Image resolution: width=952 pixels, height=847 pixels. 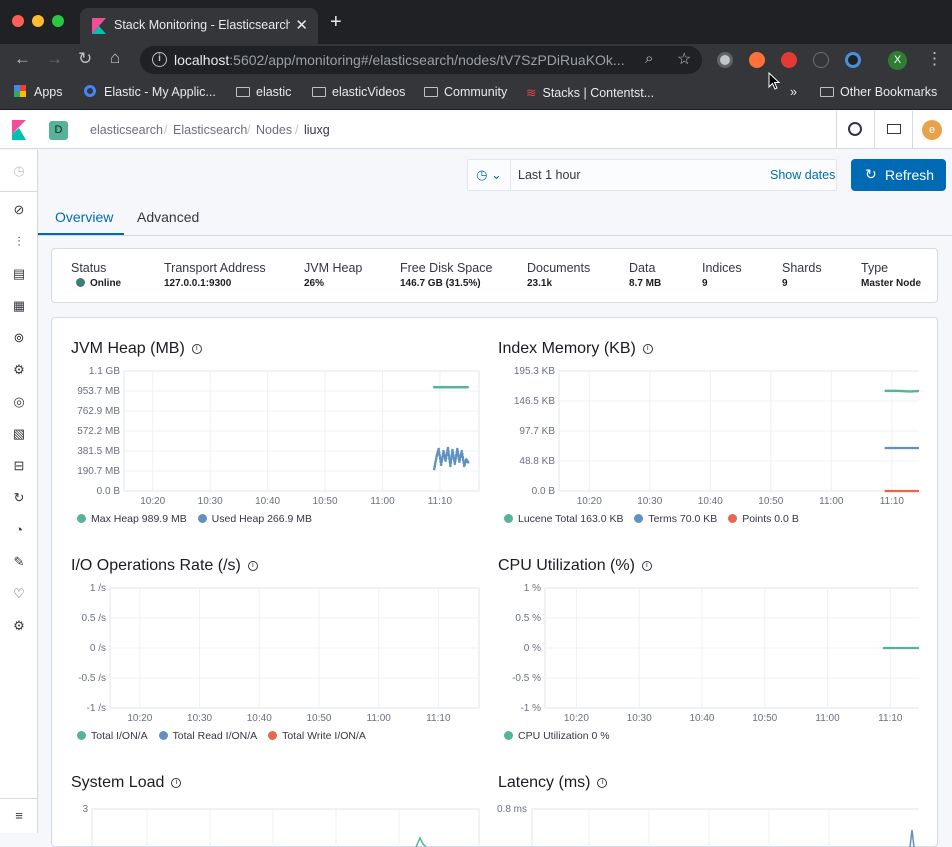 I want to click on forward-icon: →, so click(x=54, y=58).